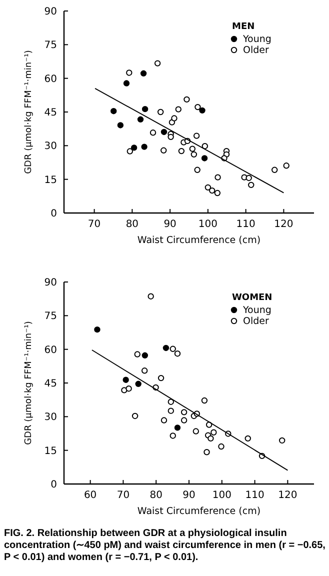  What do you see at coordinates (252, 298) in the screenshot?
I see `legend-title: WOMEN` at bounding box center [252, 298].